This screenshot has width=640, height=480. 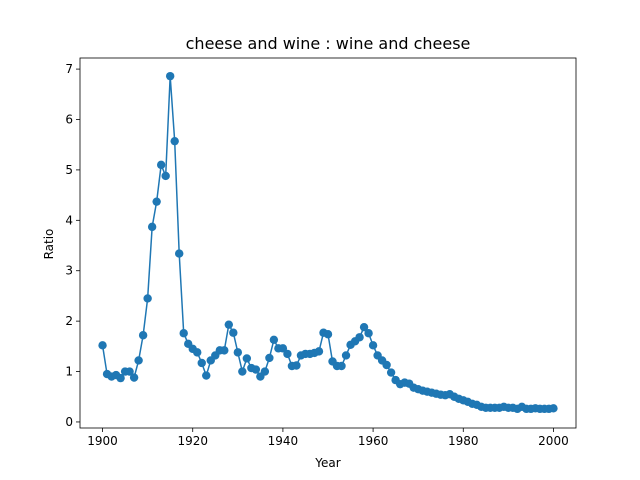 I want to click on x-tick-label: 1940, so click(x=283, y=441).